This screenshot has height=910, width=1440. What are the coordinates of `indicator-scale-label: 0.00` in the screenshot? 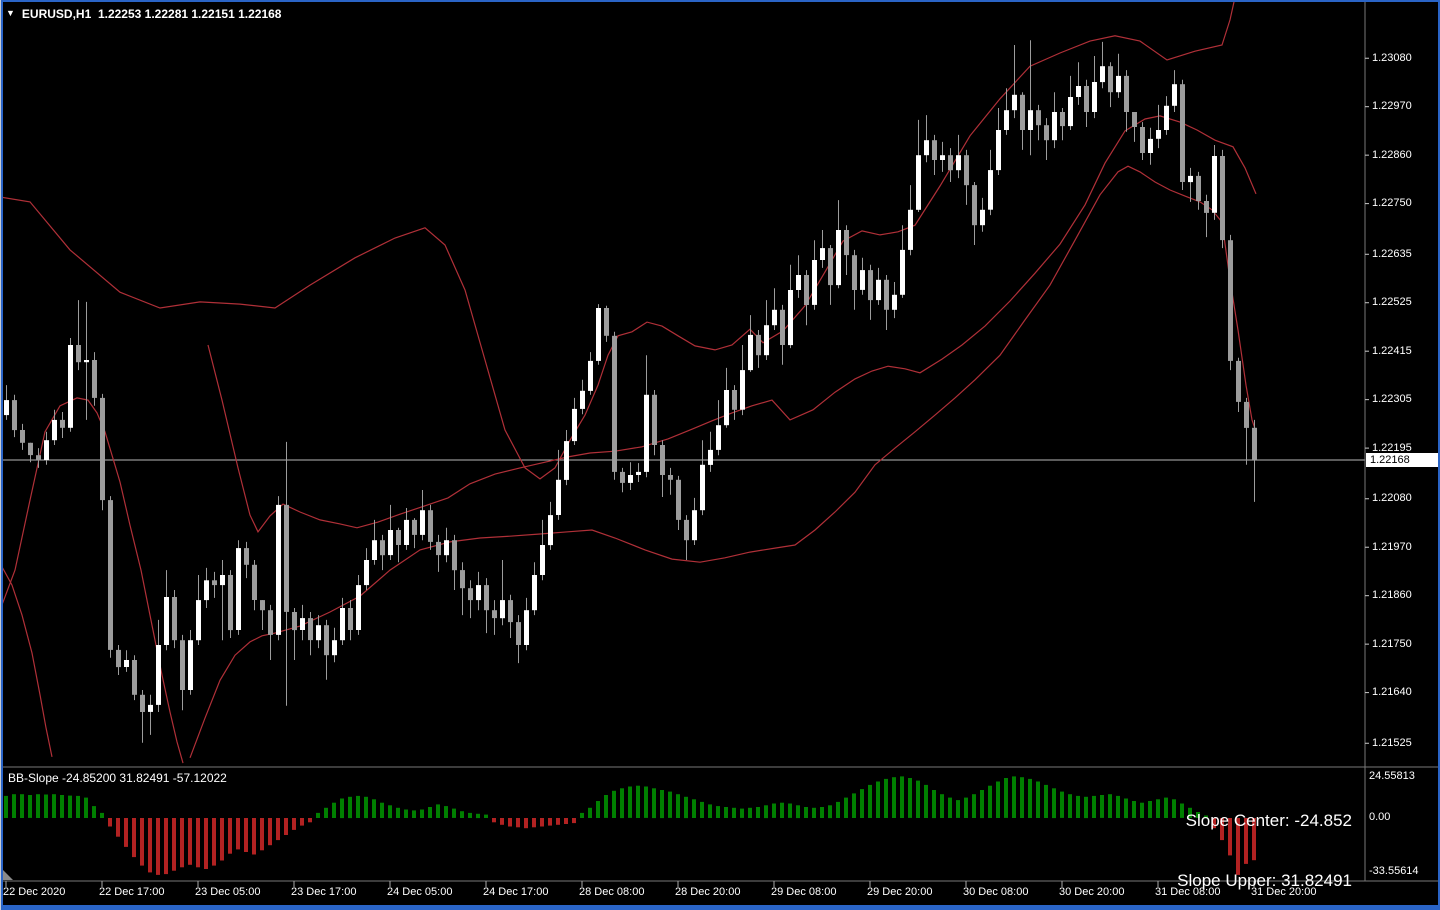 It's located at (1380, 816).